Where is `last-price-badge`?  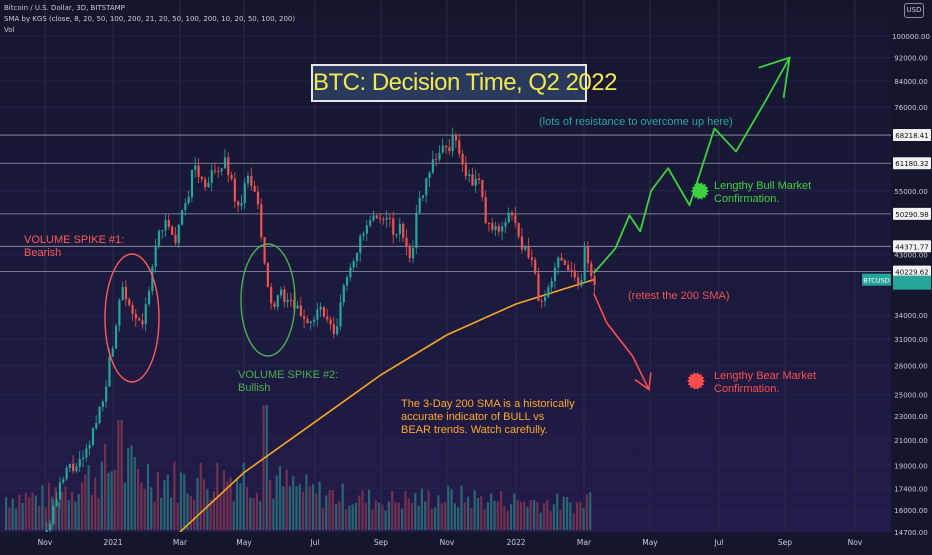
last-price-badge is located at coordinates (912, 282).